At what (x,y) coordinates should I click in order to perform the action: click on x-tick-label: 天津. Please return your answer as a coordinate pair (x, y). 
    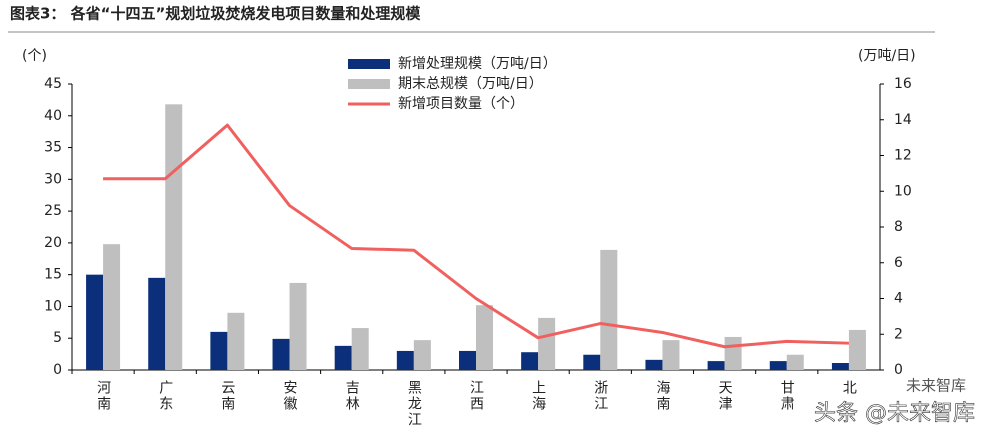
    Looking at the image, I should click on (725, 396).